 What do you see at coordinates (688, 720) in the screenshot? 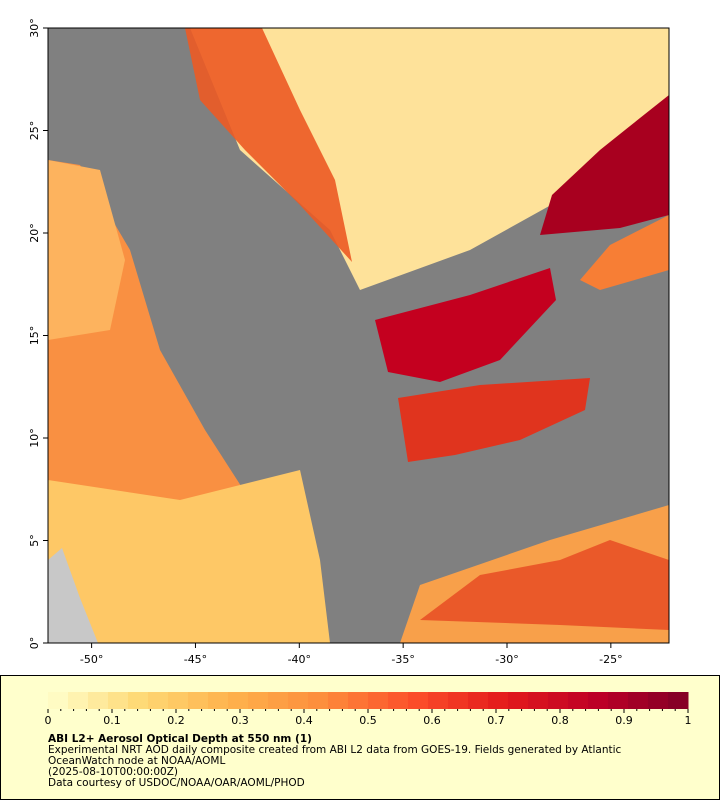
I see `colorbar-tick-label: 1` at bounding box center [688, 720].